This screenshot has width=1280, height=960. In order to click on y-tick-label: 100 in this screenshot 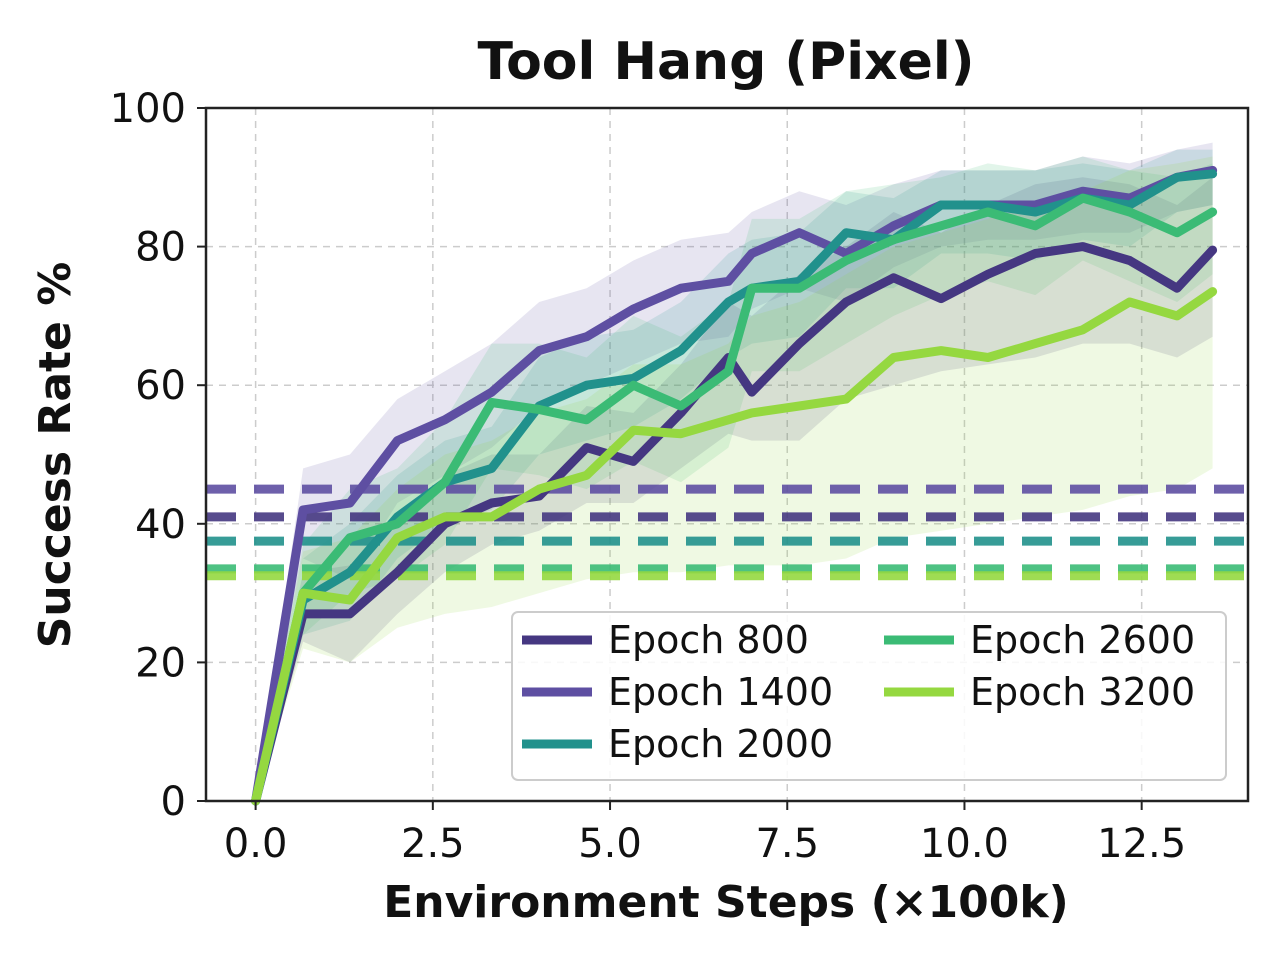, I will do `click(148, 109)`.